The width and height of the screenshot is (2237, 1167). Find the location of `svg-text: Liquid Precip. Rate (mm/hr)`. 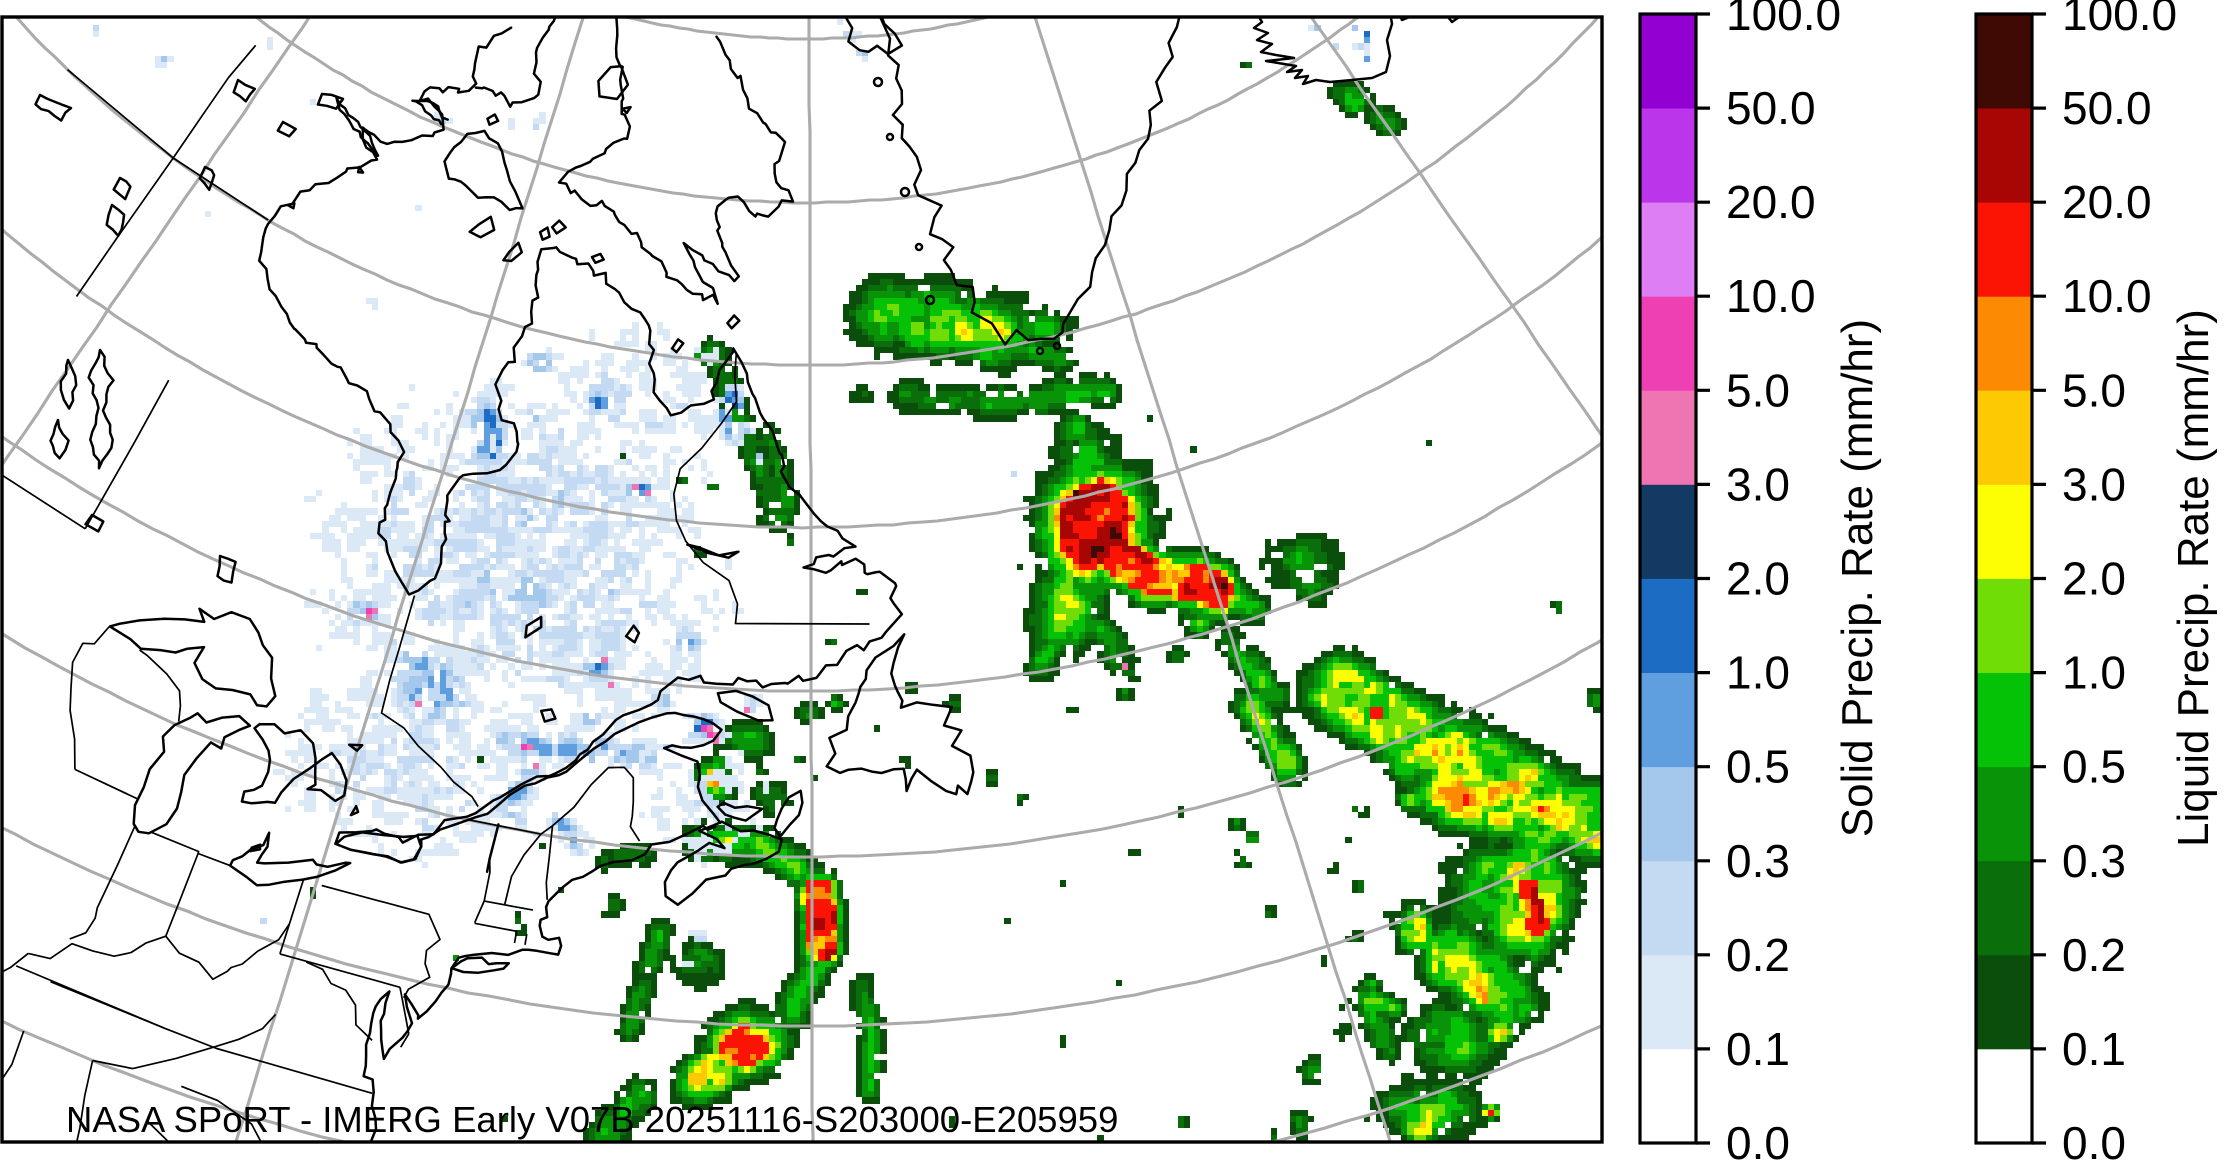

svg-text: Liquid Precip. Rate (mm/hr) is located at coordinates (2193, 578).